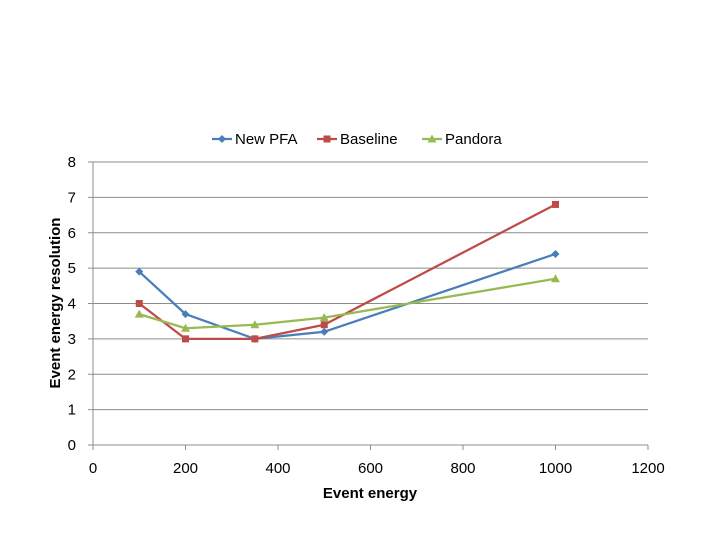 This screenshot has height=540, width=720. I want to click on y-tick-label: 2, so click(72, 374).